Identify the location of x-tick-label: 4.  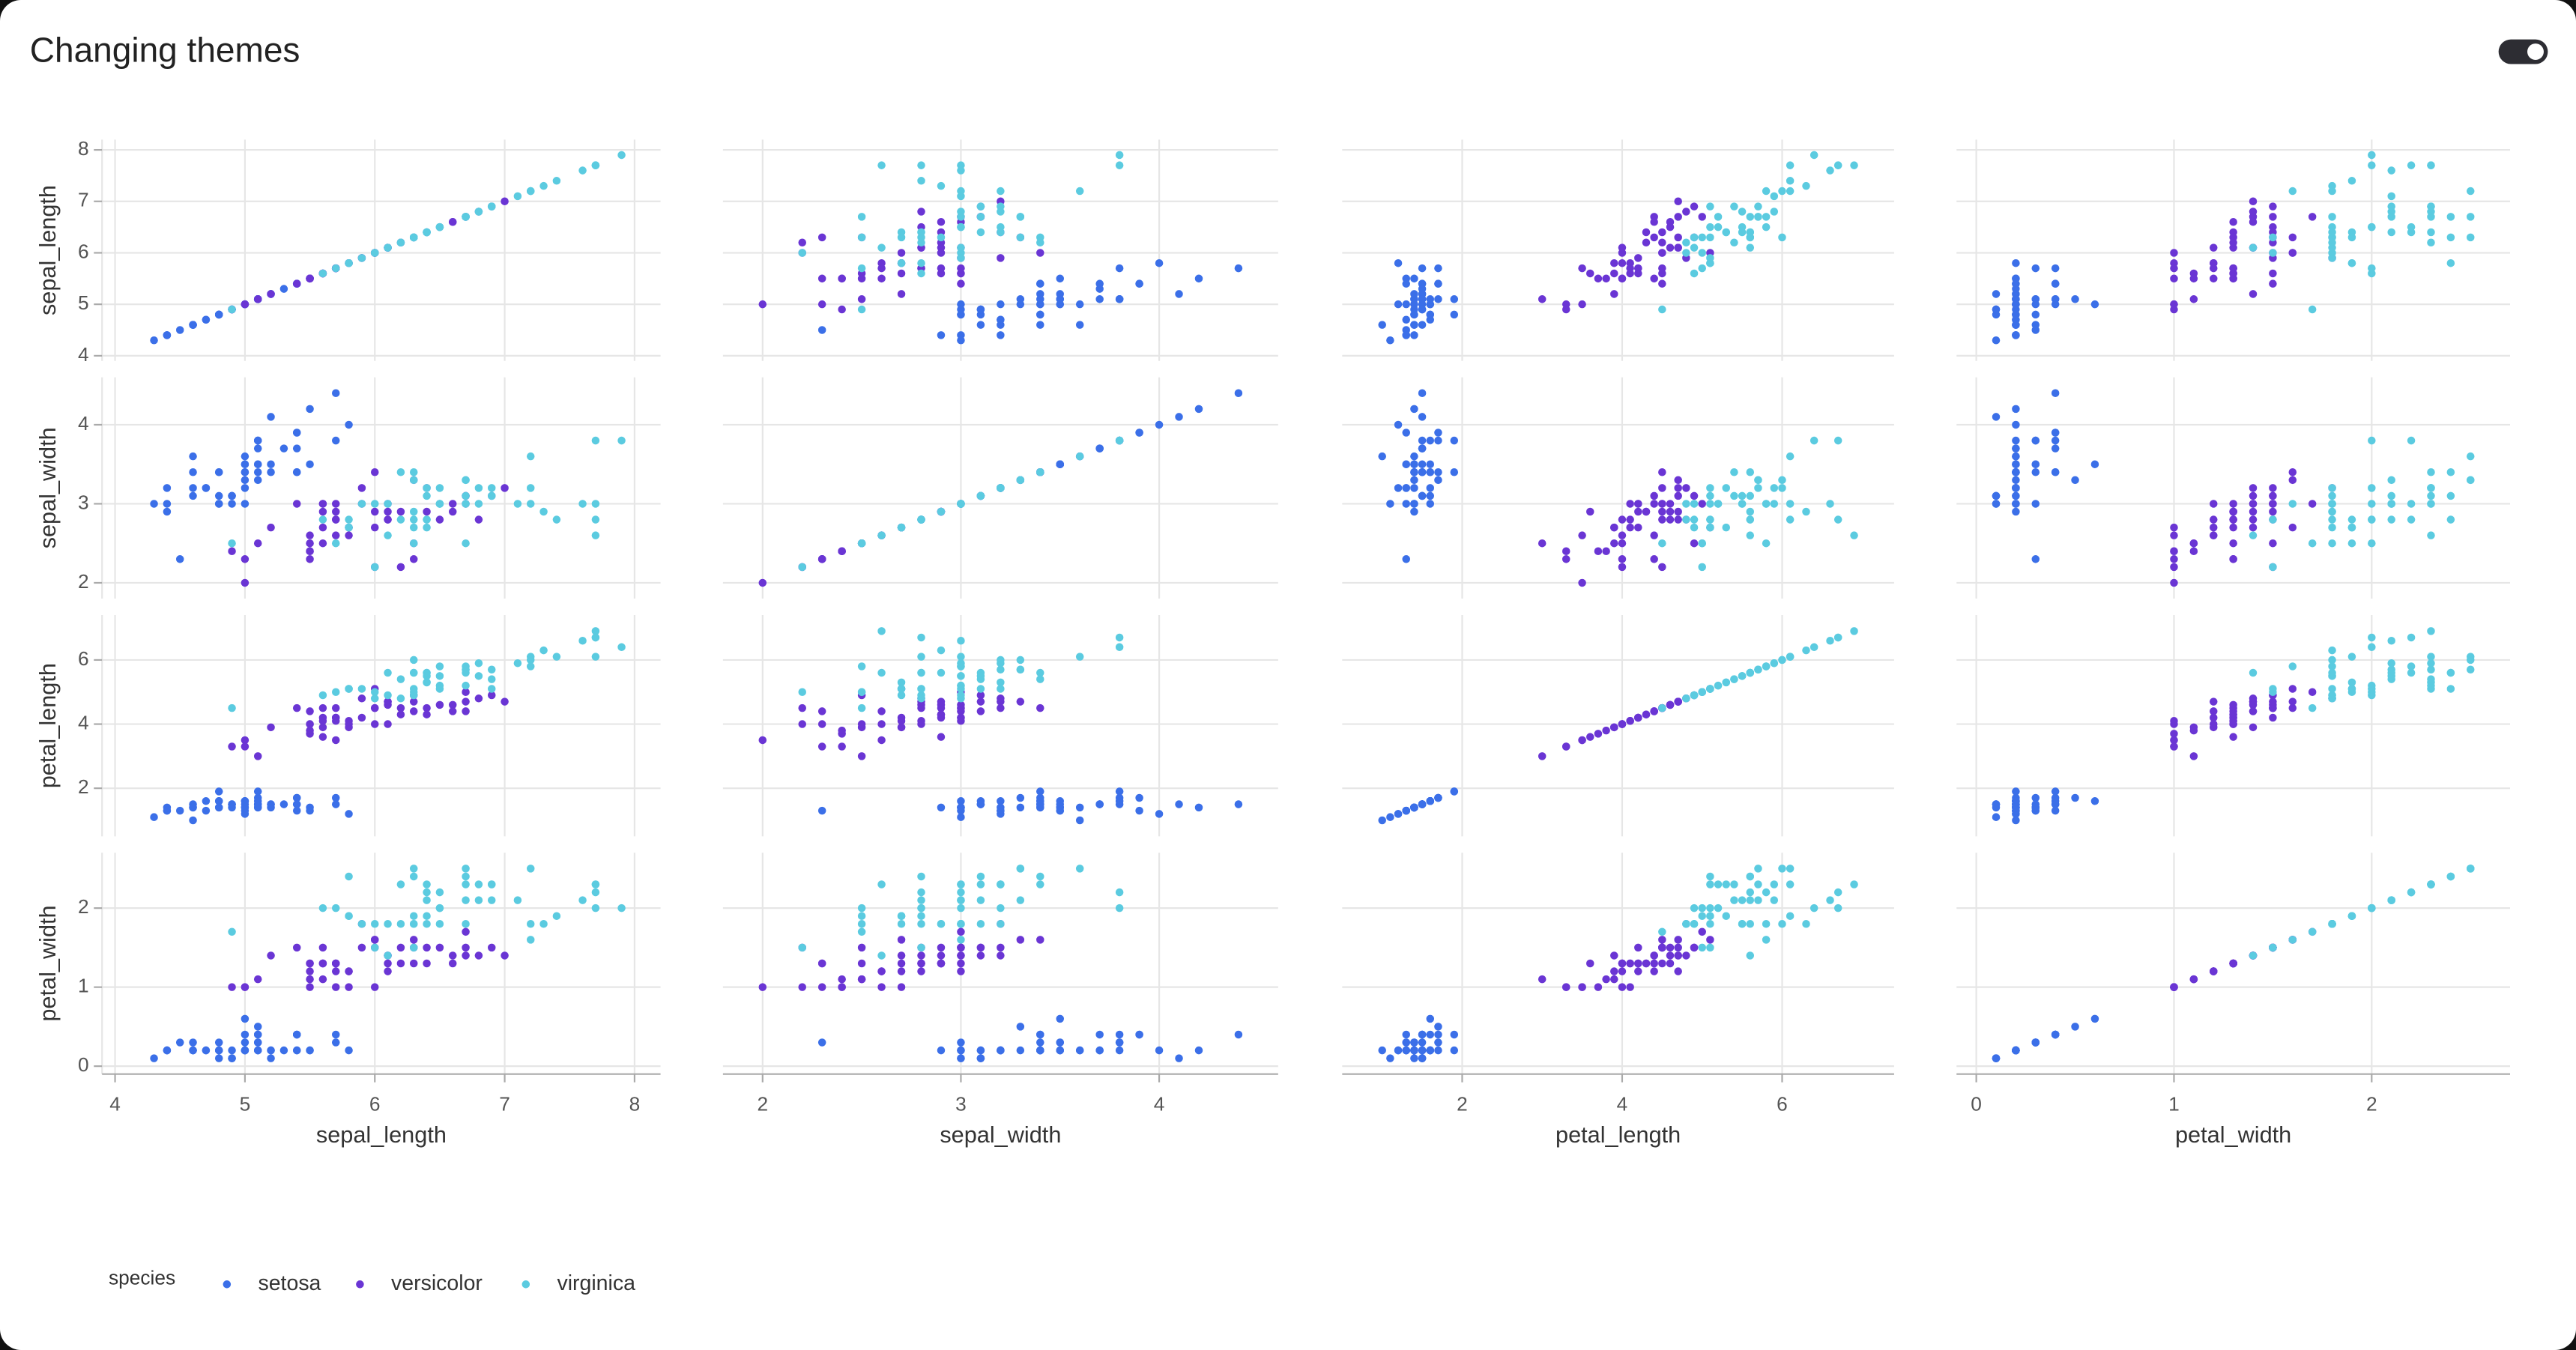
(1622, 1103).